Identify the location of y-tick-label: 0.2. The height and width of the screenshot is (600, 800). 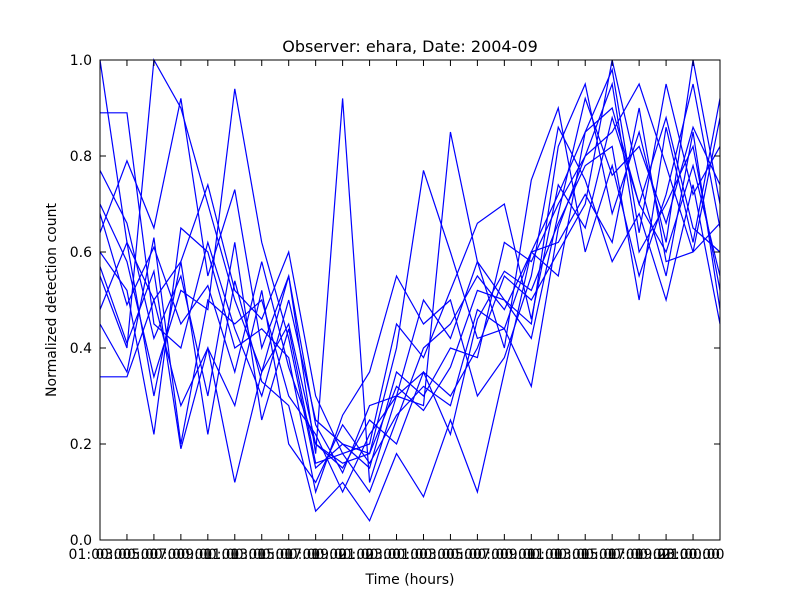
(81, 445).